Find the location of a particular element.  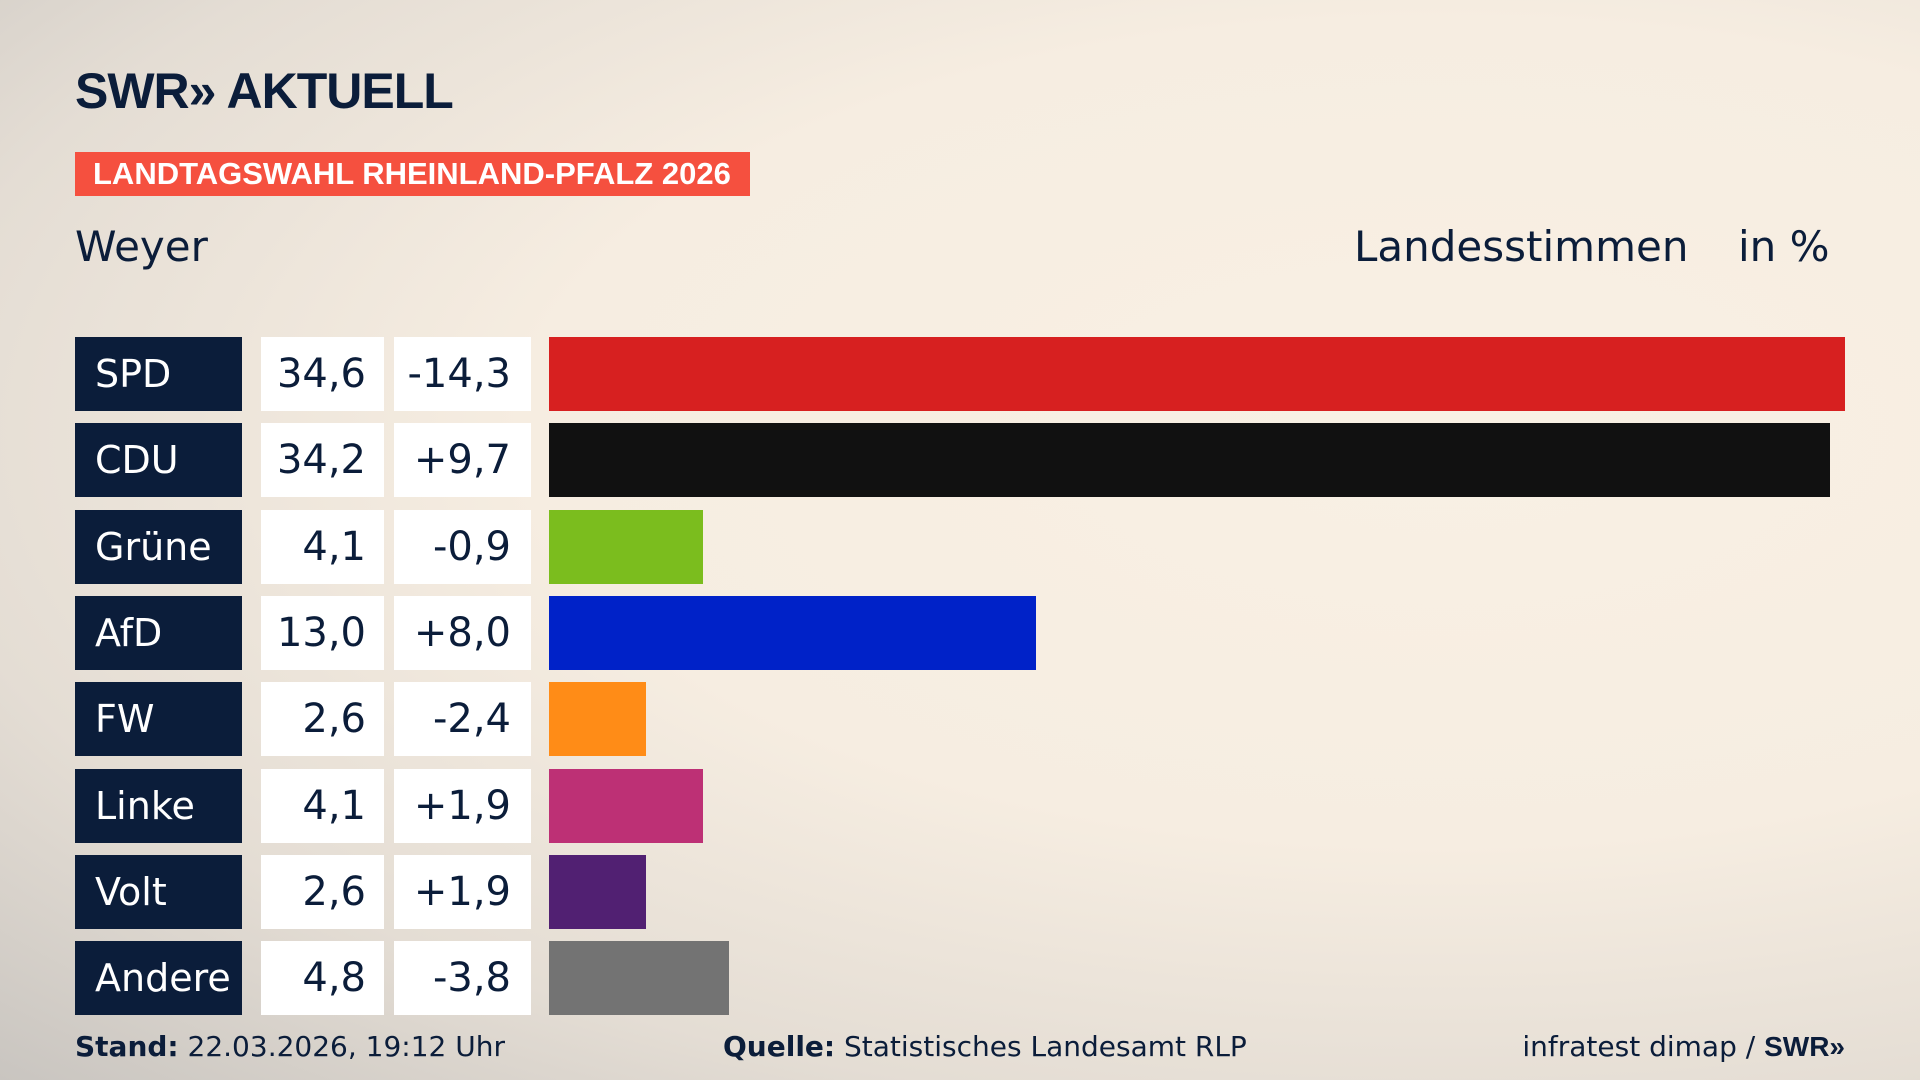

swr-aktuell-logo: SWR» AKTUELL is located at coordinates (264, 91).